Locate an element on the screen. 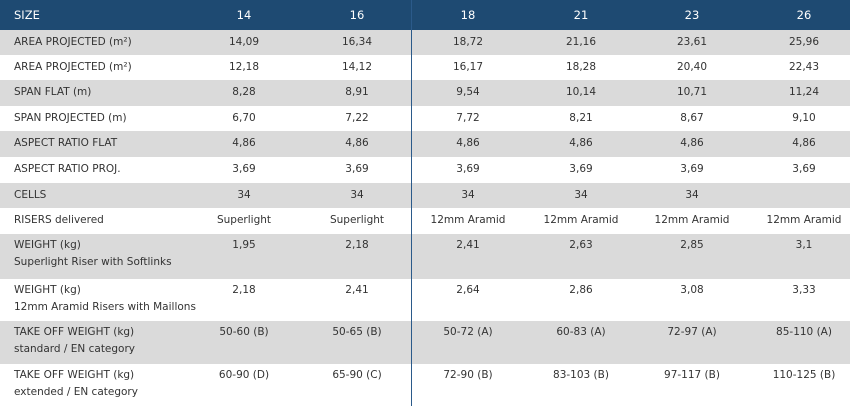 The height and width of the screenshot is (406, 850). cell-value: 16,34 is located at coordinates (357, 42).